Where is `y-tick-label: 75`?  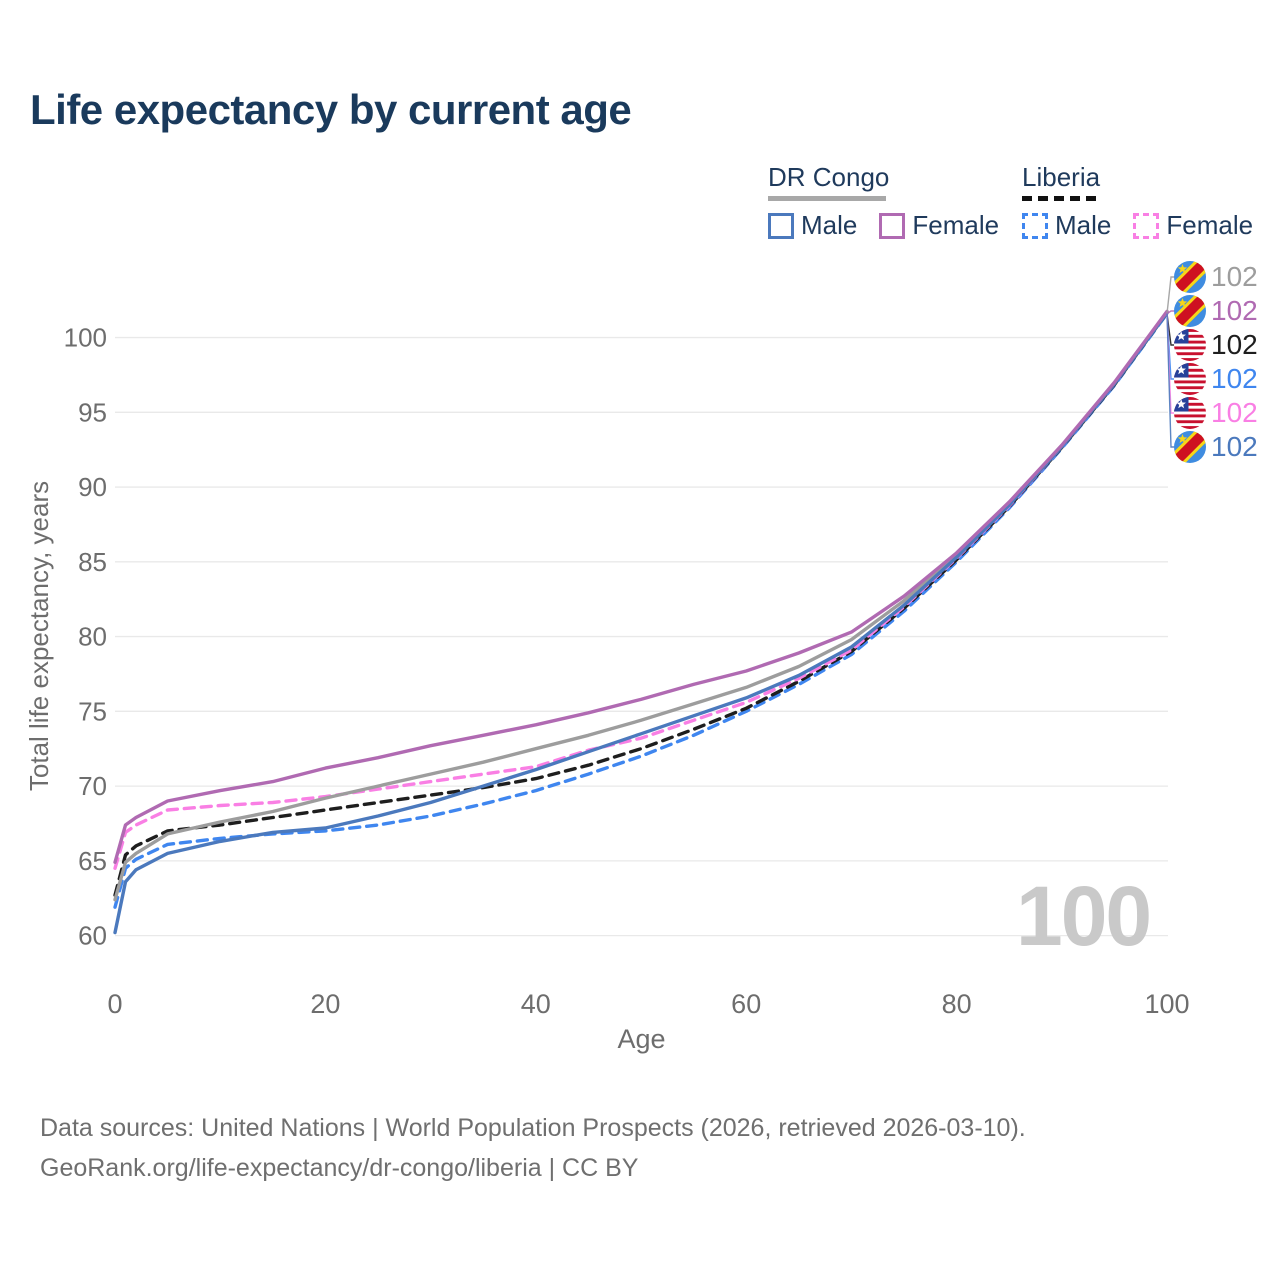 y-tick-label: 75 is located at coordinates (92, 711).